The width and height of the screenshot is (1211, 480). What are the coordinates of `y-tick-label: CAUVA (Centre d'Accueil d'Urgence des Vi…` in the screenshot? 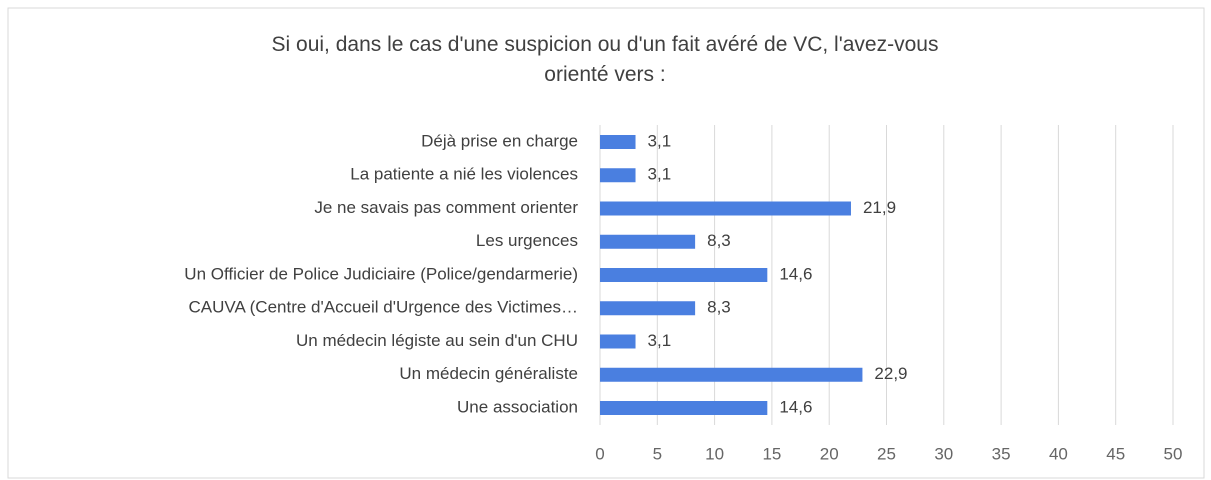 It's located at (383, 307).